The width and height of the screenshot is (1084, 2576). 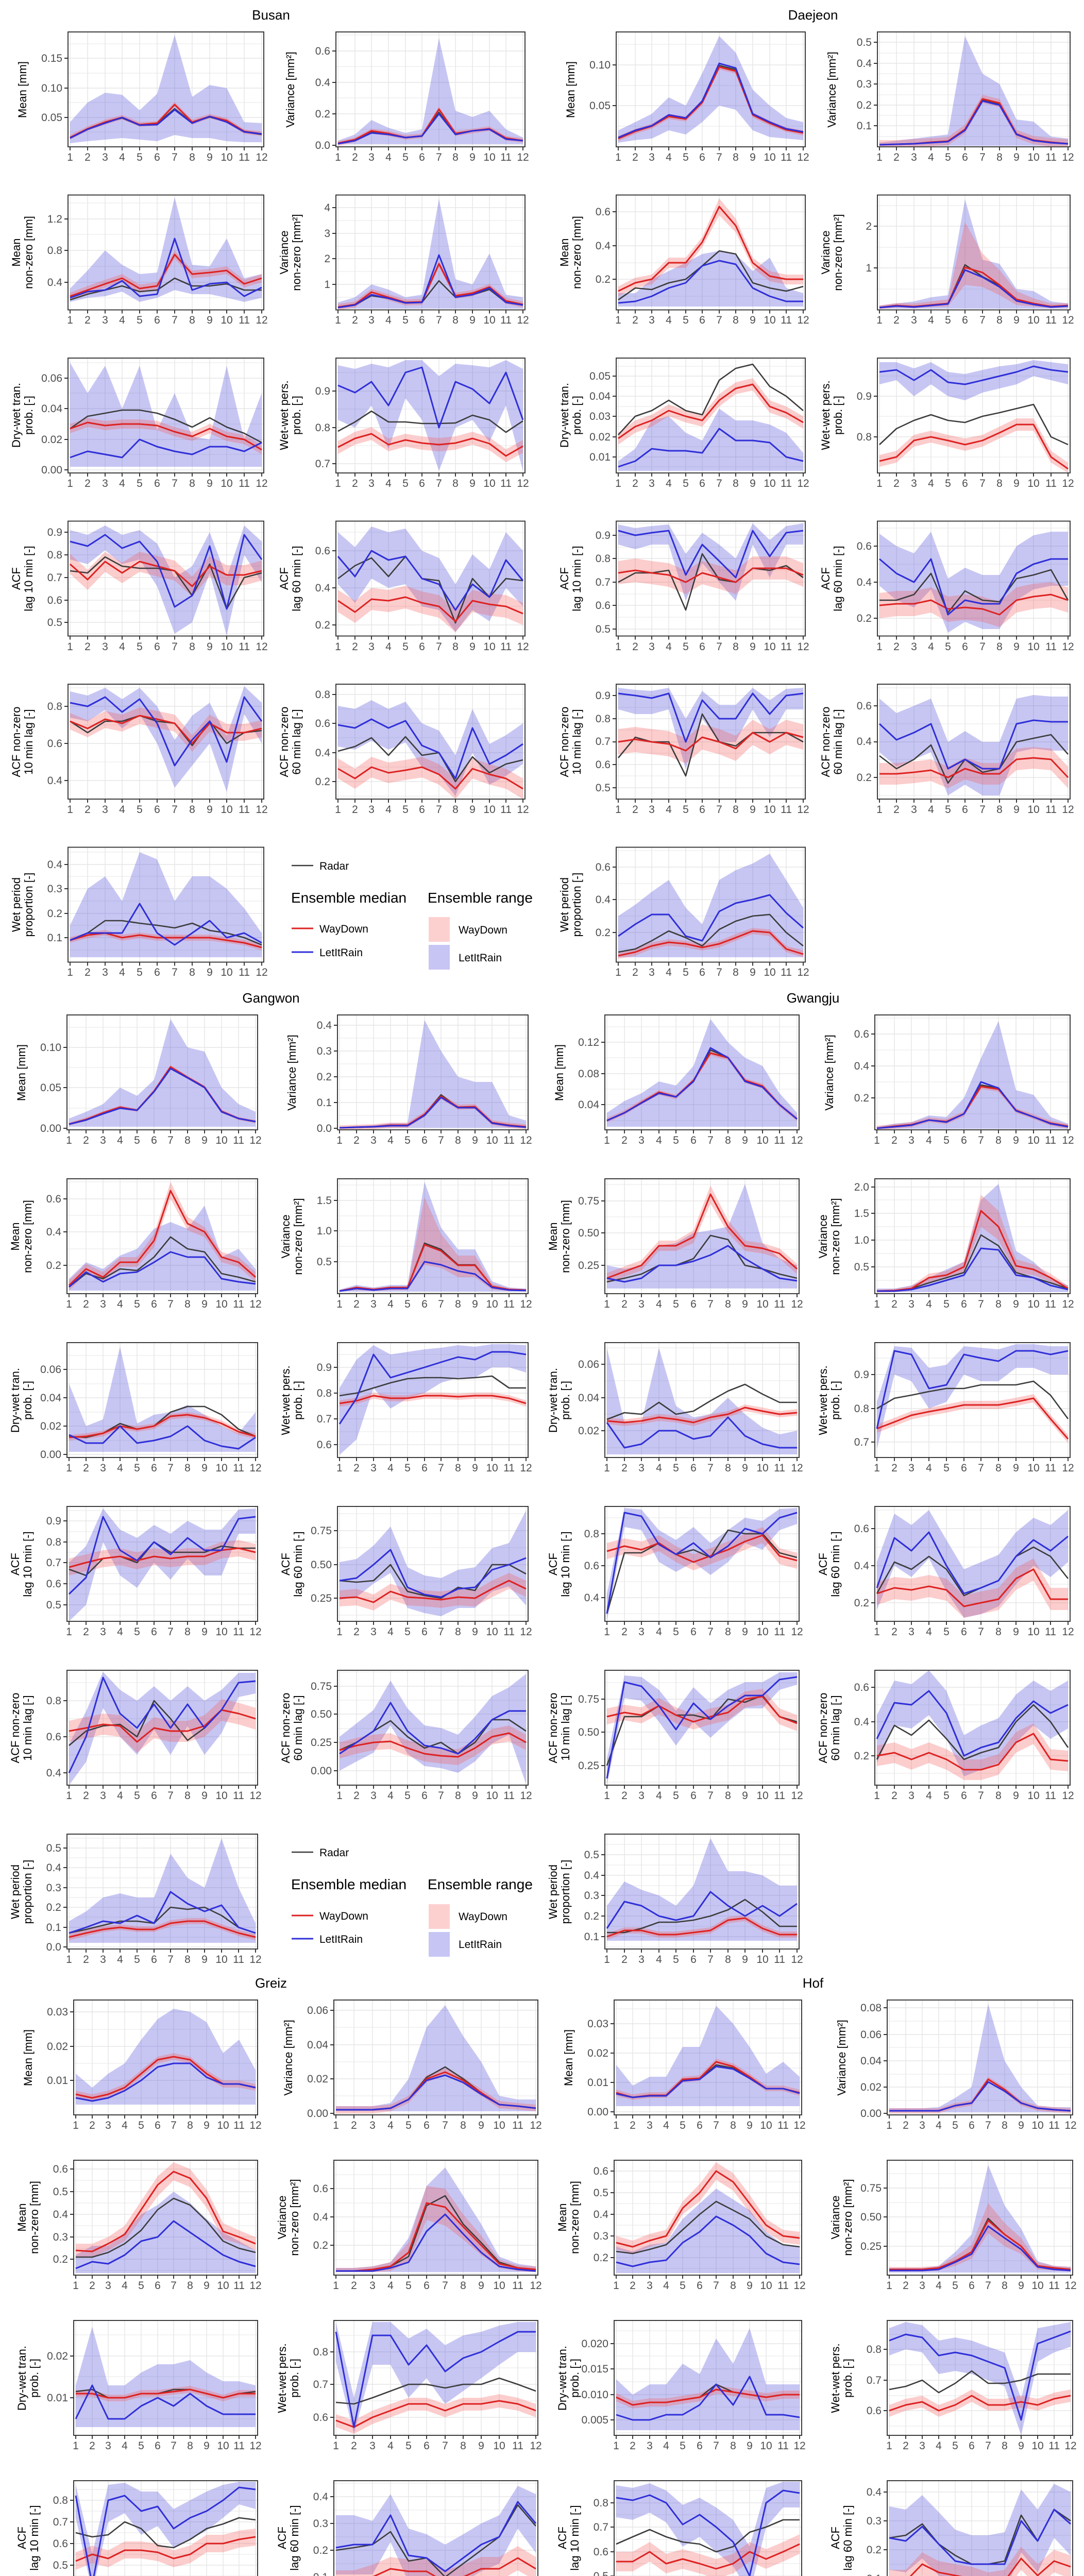 I want to click on svg-text: 0.50, so click(x=321, y=1714).